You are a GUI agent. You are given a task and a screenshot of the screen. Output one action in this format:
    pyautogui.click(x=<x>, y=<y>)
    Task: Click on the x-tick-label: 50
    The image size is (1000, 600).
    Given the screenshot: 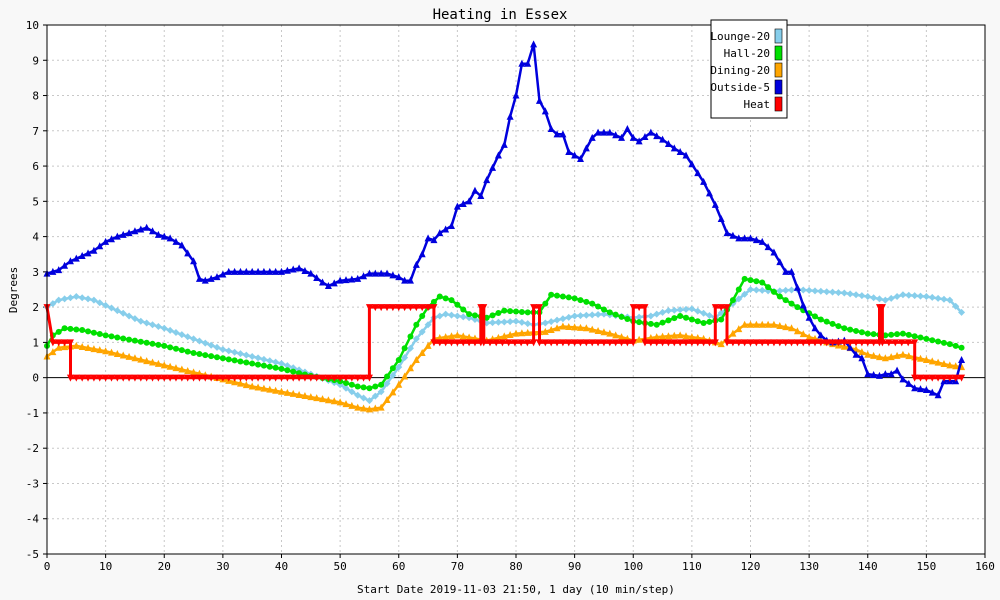 What is the action you would take?
    pyautogui.click(x=340, y=566)
    